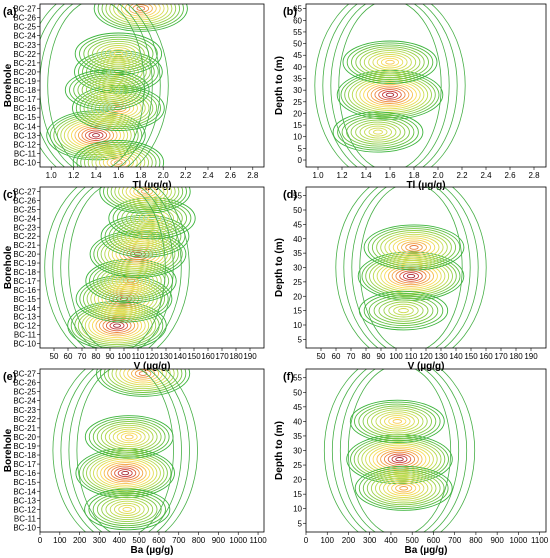 The image size is (550, 558). I want to click on x-tick-label: 1.6, so click(390, 175).